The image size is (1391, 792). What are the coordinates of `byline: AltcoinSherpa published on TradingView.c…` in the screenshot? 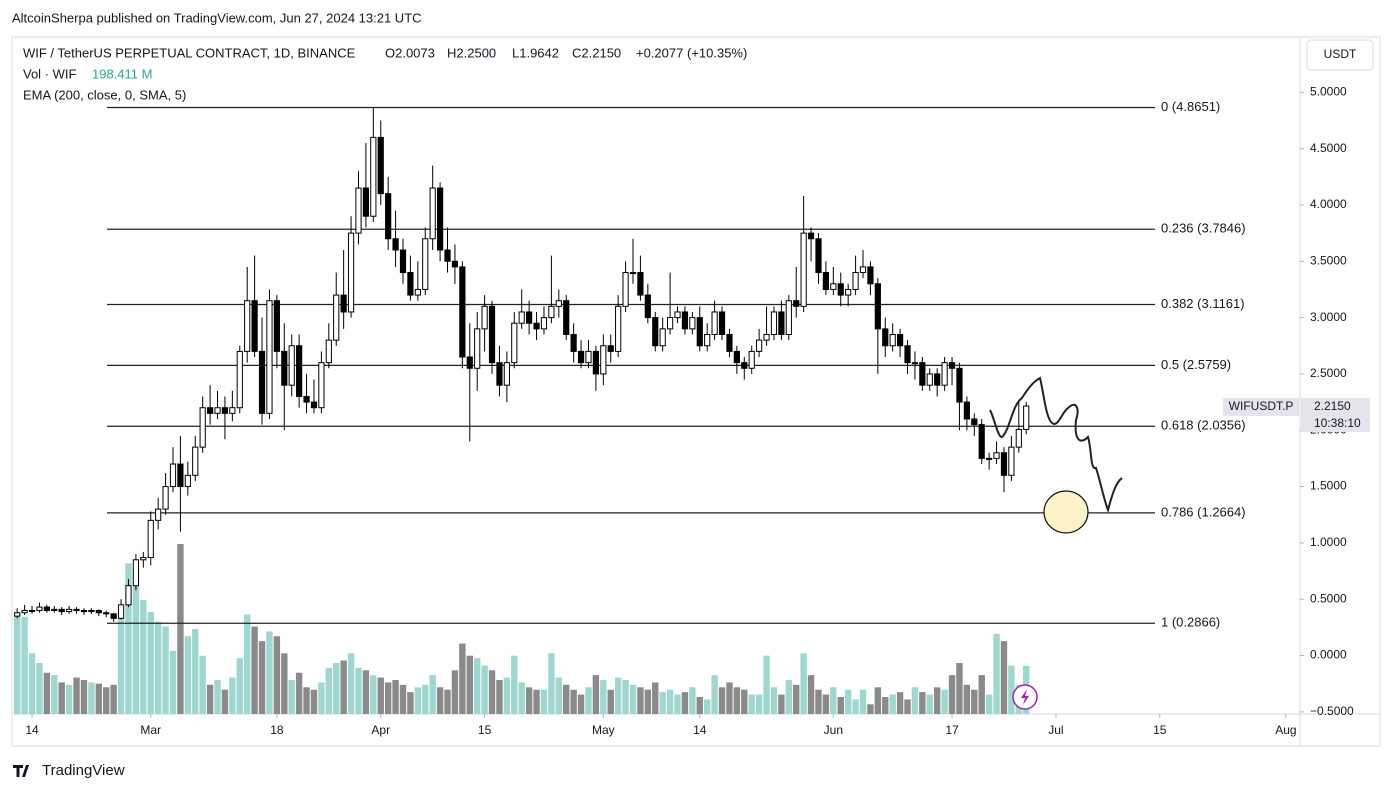 It's located at (217, 17).